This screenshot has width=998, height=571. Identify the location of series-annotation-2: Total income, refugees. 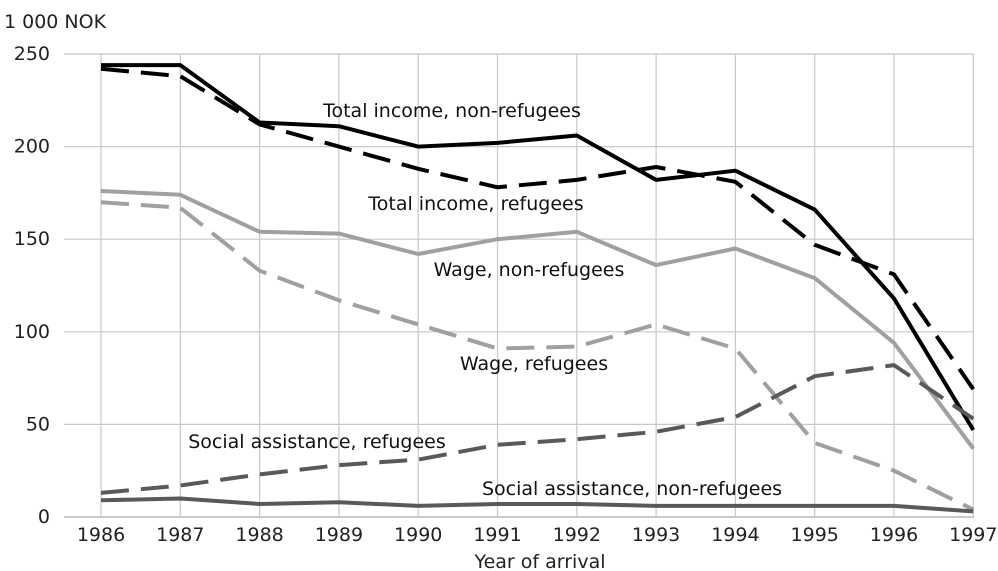
(475, 204).